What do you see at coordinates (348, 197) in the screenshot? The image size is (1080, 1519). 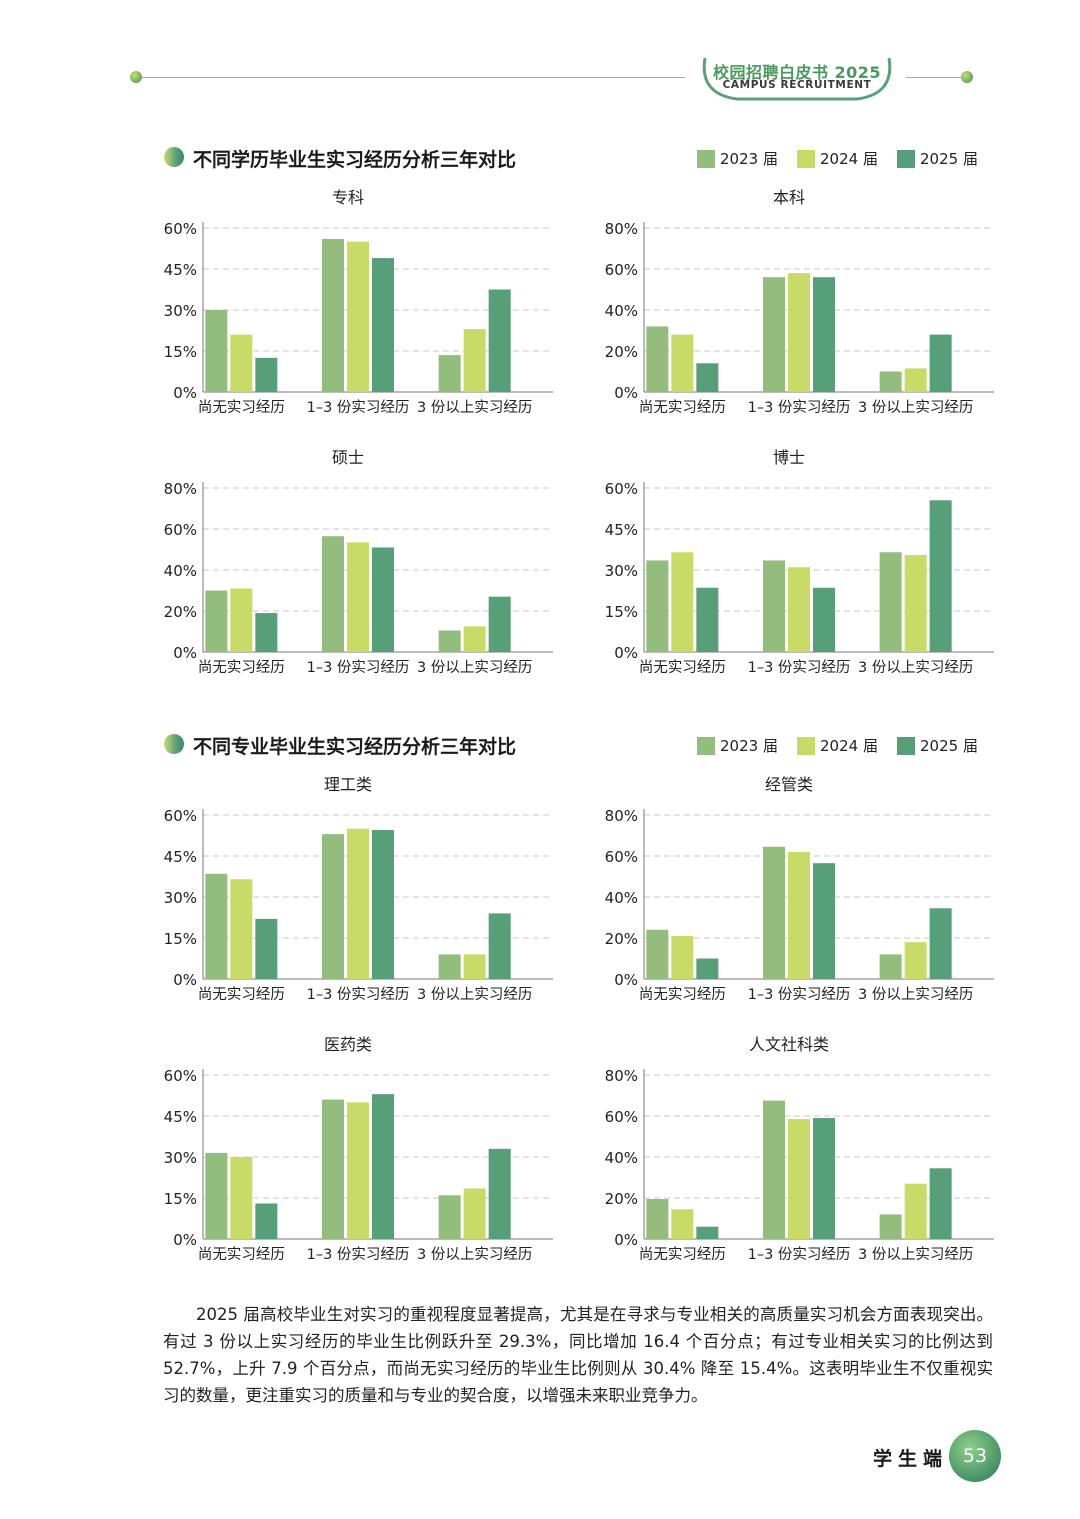 I see `chart-title: 专科` at bounding box center [348, 197].